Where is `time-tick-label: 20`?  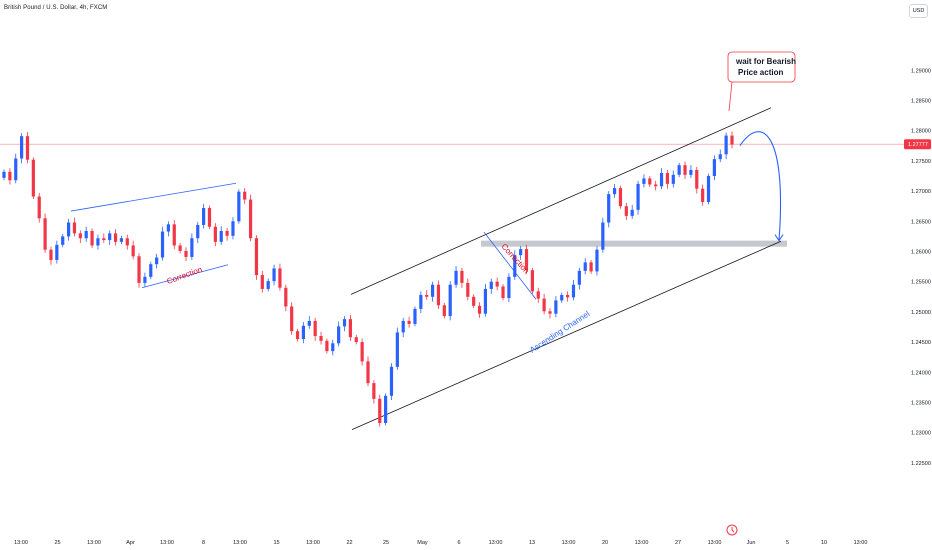
time-tick-label: 20 is located at coordinates (605, 543).